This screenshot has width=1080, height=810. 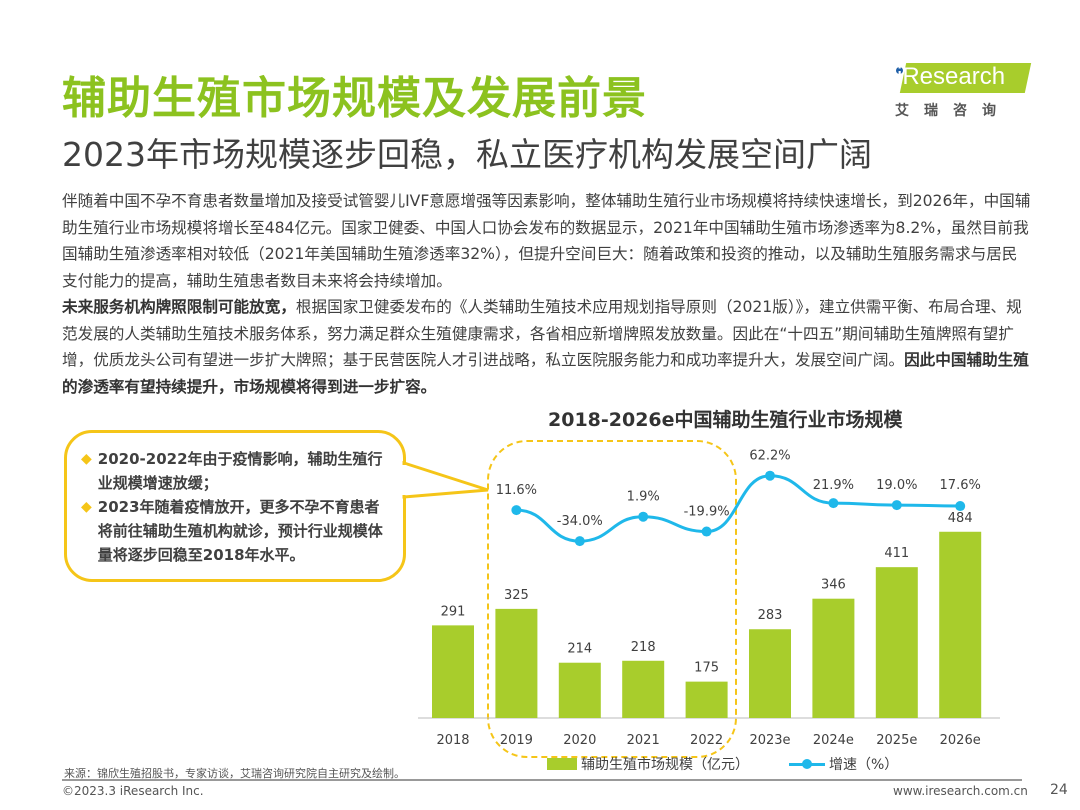 What do you see at coordinates (960, 485) in the screenshot?
I see `growth-value-label: 17.6%` at bounding box center [960, 485].